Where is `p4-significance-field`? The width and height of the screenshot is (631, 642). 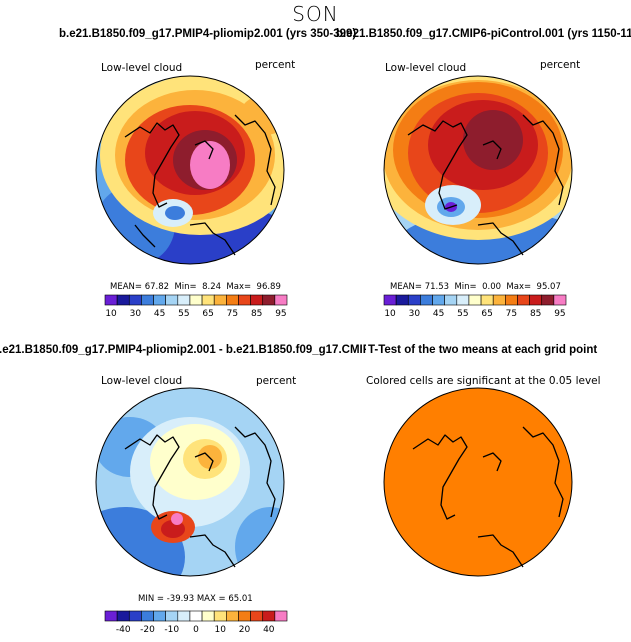
p4-significance-field is located at coordinates (478, 482).